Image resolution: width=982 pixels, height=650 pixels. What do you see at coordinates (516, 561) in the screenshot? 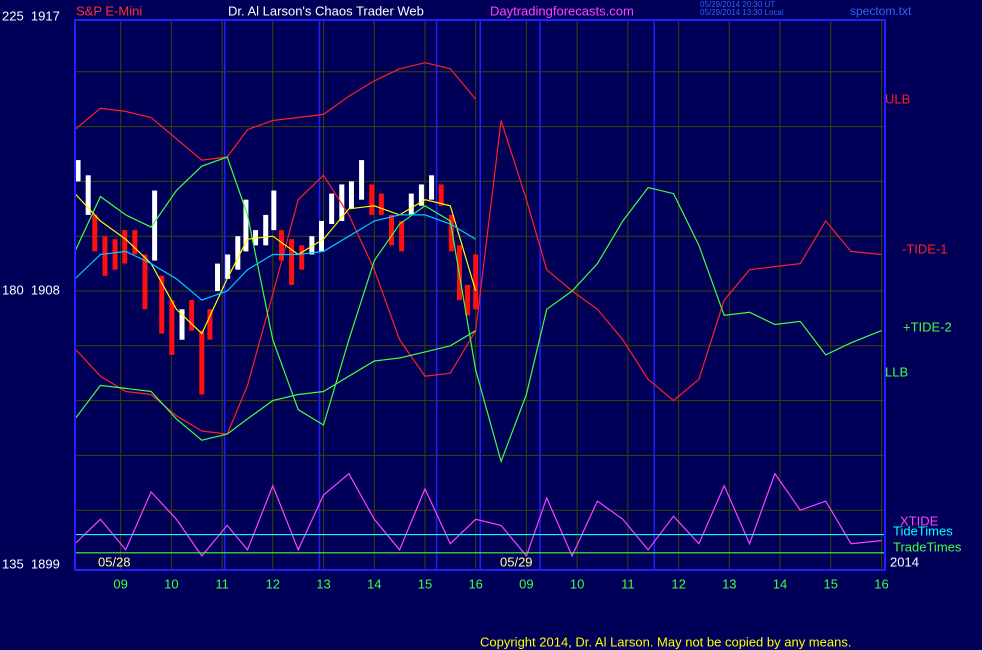
I see `annotation: 05/29` at bounding box center [516, 561].